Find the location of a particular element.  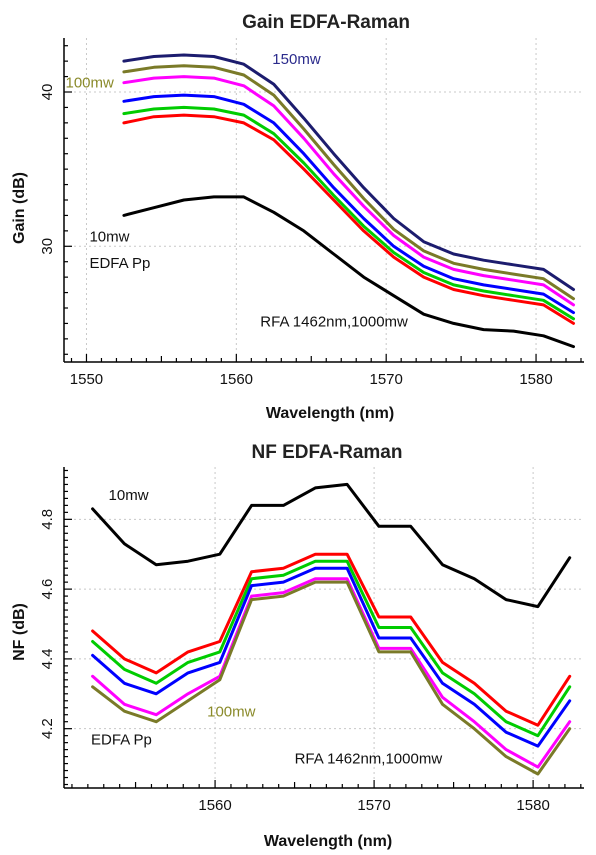

annotation-3: RFA 1462nm,1000mw is located at coordinates (369, 759).